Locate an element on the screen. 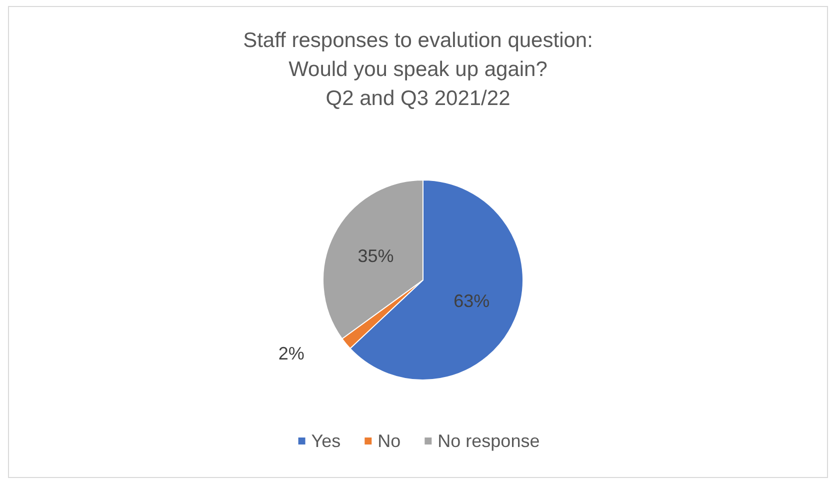 The width and height of the screenshot is (840, 488). legend-label: No response is located at coordinates (489, 441).